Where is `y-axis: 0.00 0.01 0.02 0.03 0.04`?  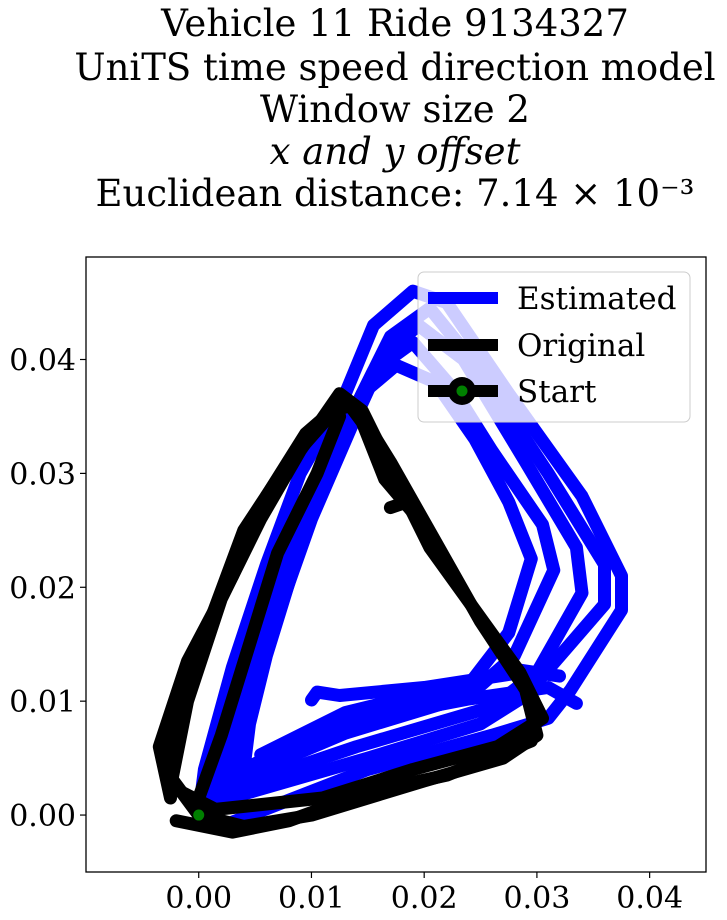
y-axis: 0.00 0.01 0.02 0.03 0.04 is located at coordinates (47, 589).